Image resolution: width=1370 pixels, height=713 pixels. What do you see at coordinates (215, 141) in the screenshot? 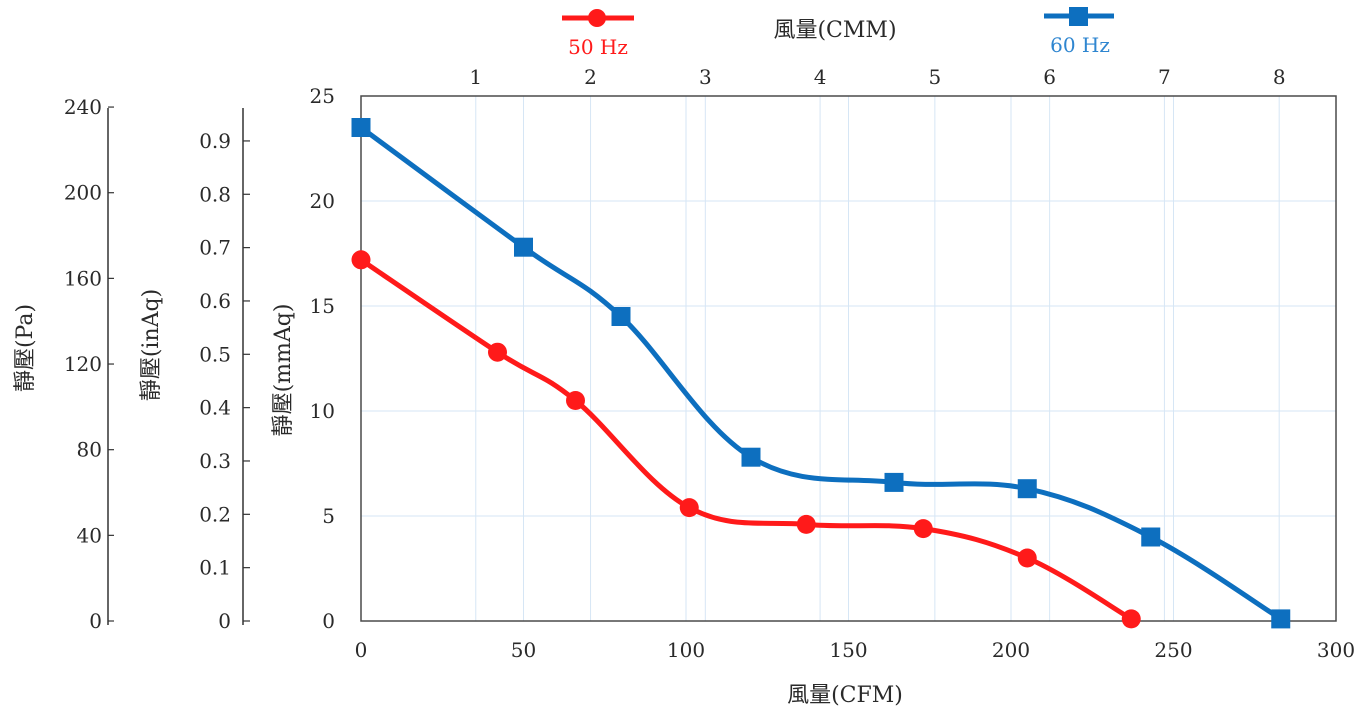
I see `inaq-tick-label: 0.9` at bounding box center [215, 141].